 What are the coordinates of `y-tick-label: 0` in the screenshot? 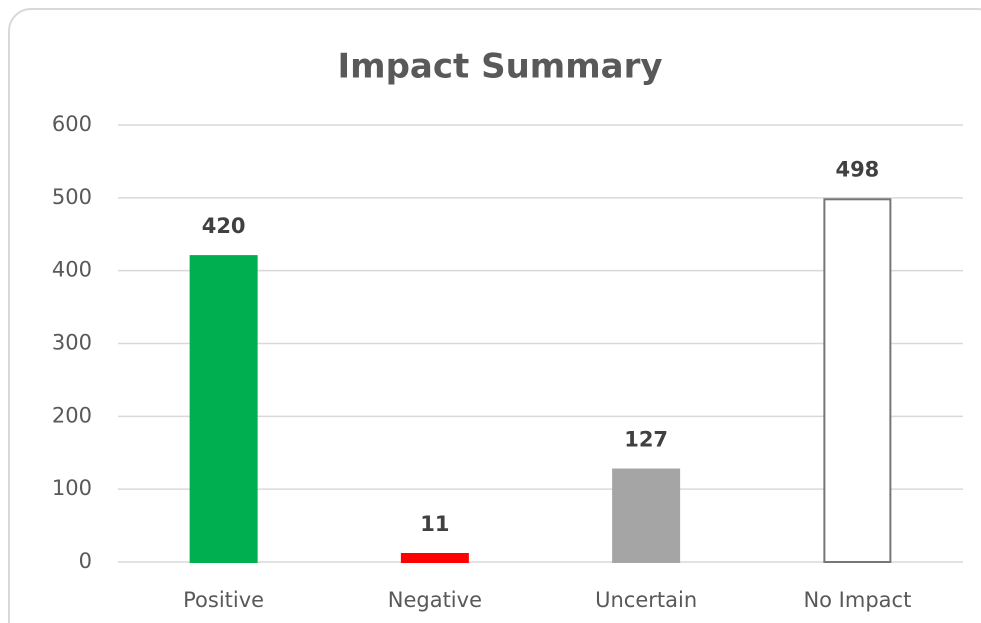 It's located at (85, 561).